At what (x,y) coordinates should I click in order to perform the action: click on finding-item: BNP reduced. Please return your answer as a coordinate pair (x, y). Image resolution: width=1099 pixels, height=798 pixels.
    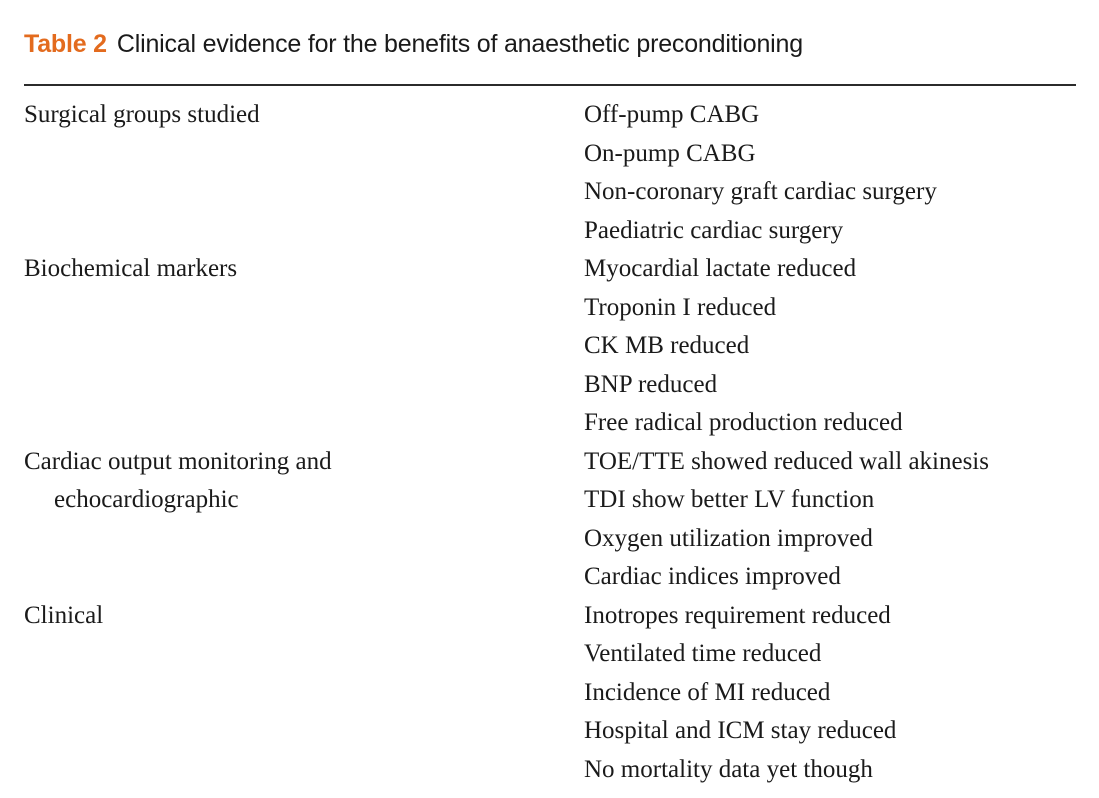
    Looking at the image, I should click on (841, 385).